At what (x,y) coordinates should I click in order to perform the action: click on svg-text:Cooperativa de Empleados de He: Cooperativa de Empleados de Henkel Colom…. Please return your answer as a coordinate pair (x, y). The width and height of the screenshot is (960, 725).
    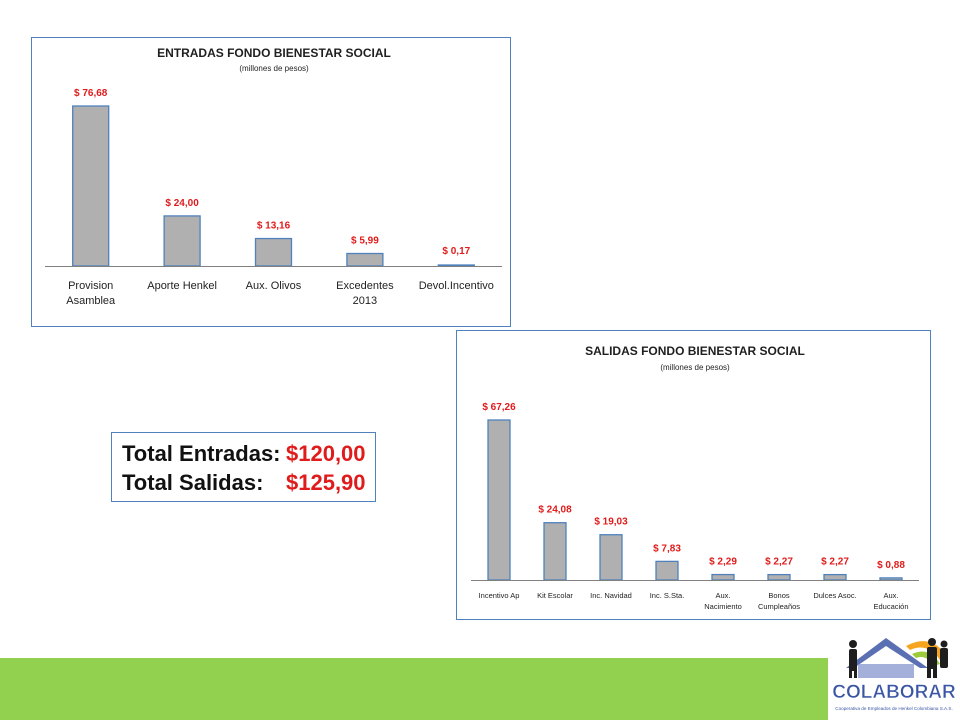
    Looking at the image, I should click on (893, 708).